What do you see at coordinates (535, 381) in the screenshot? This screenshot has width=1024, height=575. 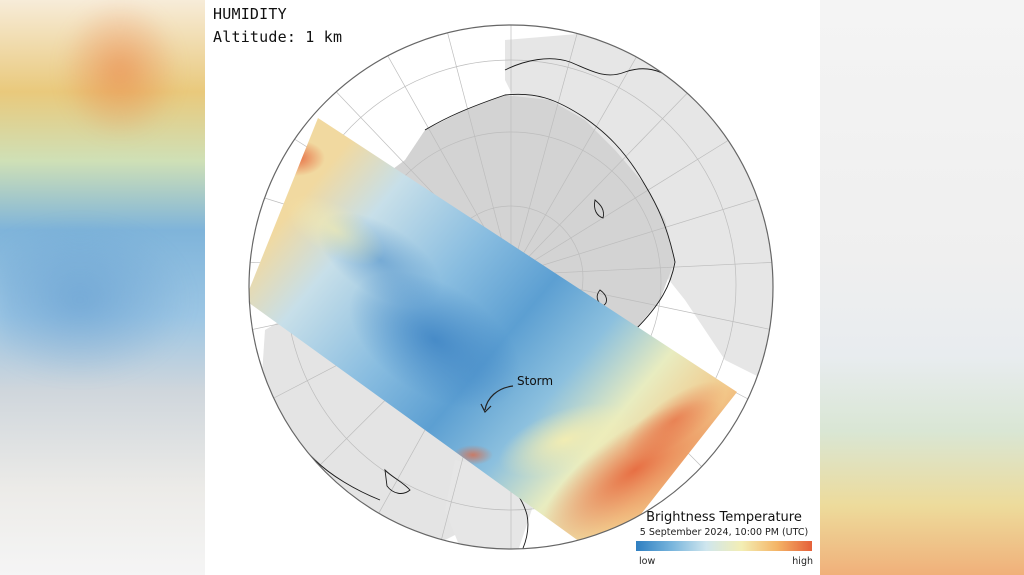 I see `storm-label: Storm` at bounding box center [535, 381].